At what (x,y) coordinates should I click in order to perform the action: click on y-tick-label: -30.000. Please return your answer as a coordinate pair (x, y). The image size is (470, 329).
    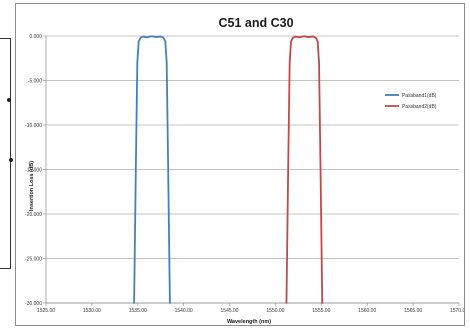
    Looking at the image, I should click on (33, 304).